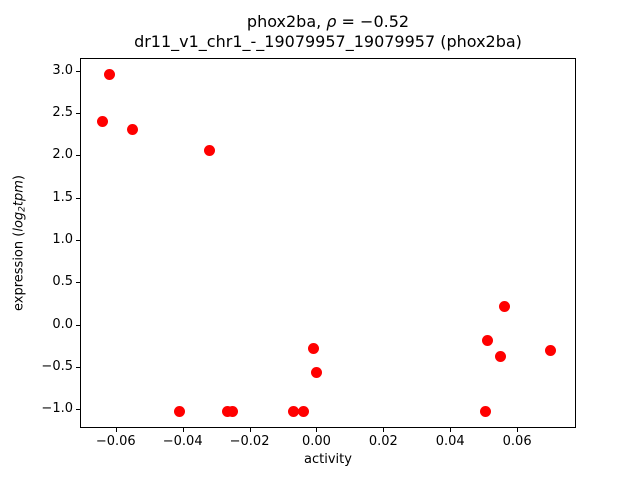 The width and height of the screenshot is (640, 480). Describe the element at coordinates (450, 441) in the screenshot. I see `x-tick-label: 0.04` at that location.